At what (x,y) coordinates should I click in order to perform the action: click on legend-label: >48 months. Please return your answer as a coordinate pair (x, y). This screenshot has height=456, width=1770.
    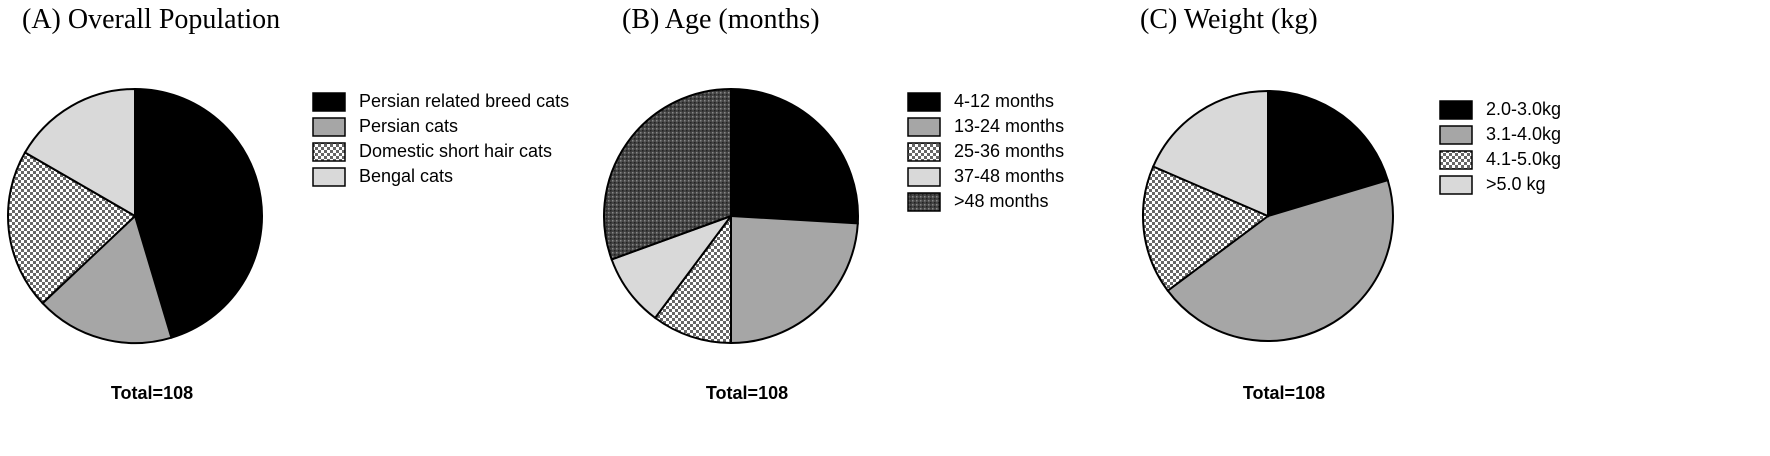
    Looking at the image, I should click on (1001, 201).